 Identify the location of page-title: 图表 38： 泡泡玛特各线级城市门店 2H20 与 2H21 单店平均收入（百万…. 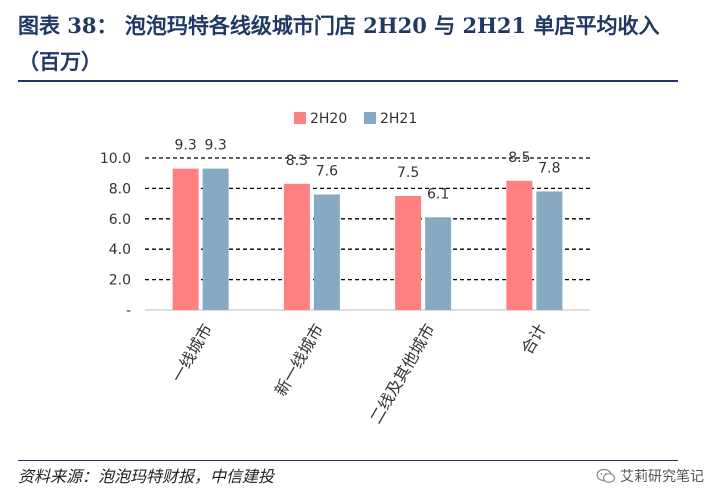
(339, 43).